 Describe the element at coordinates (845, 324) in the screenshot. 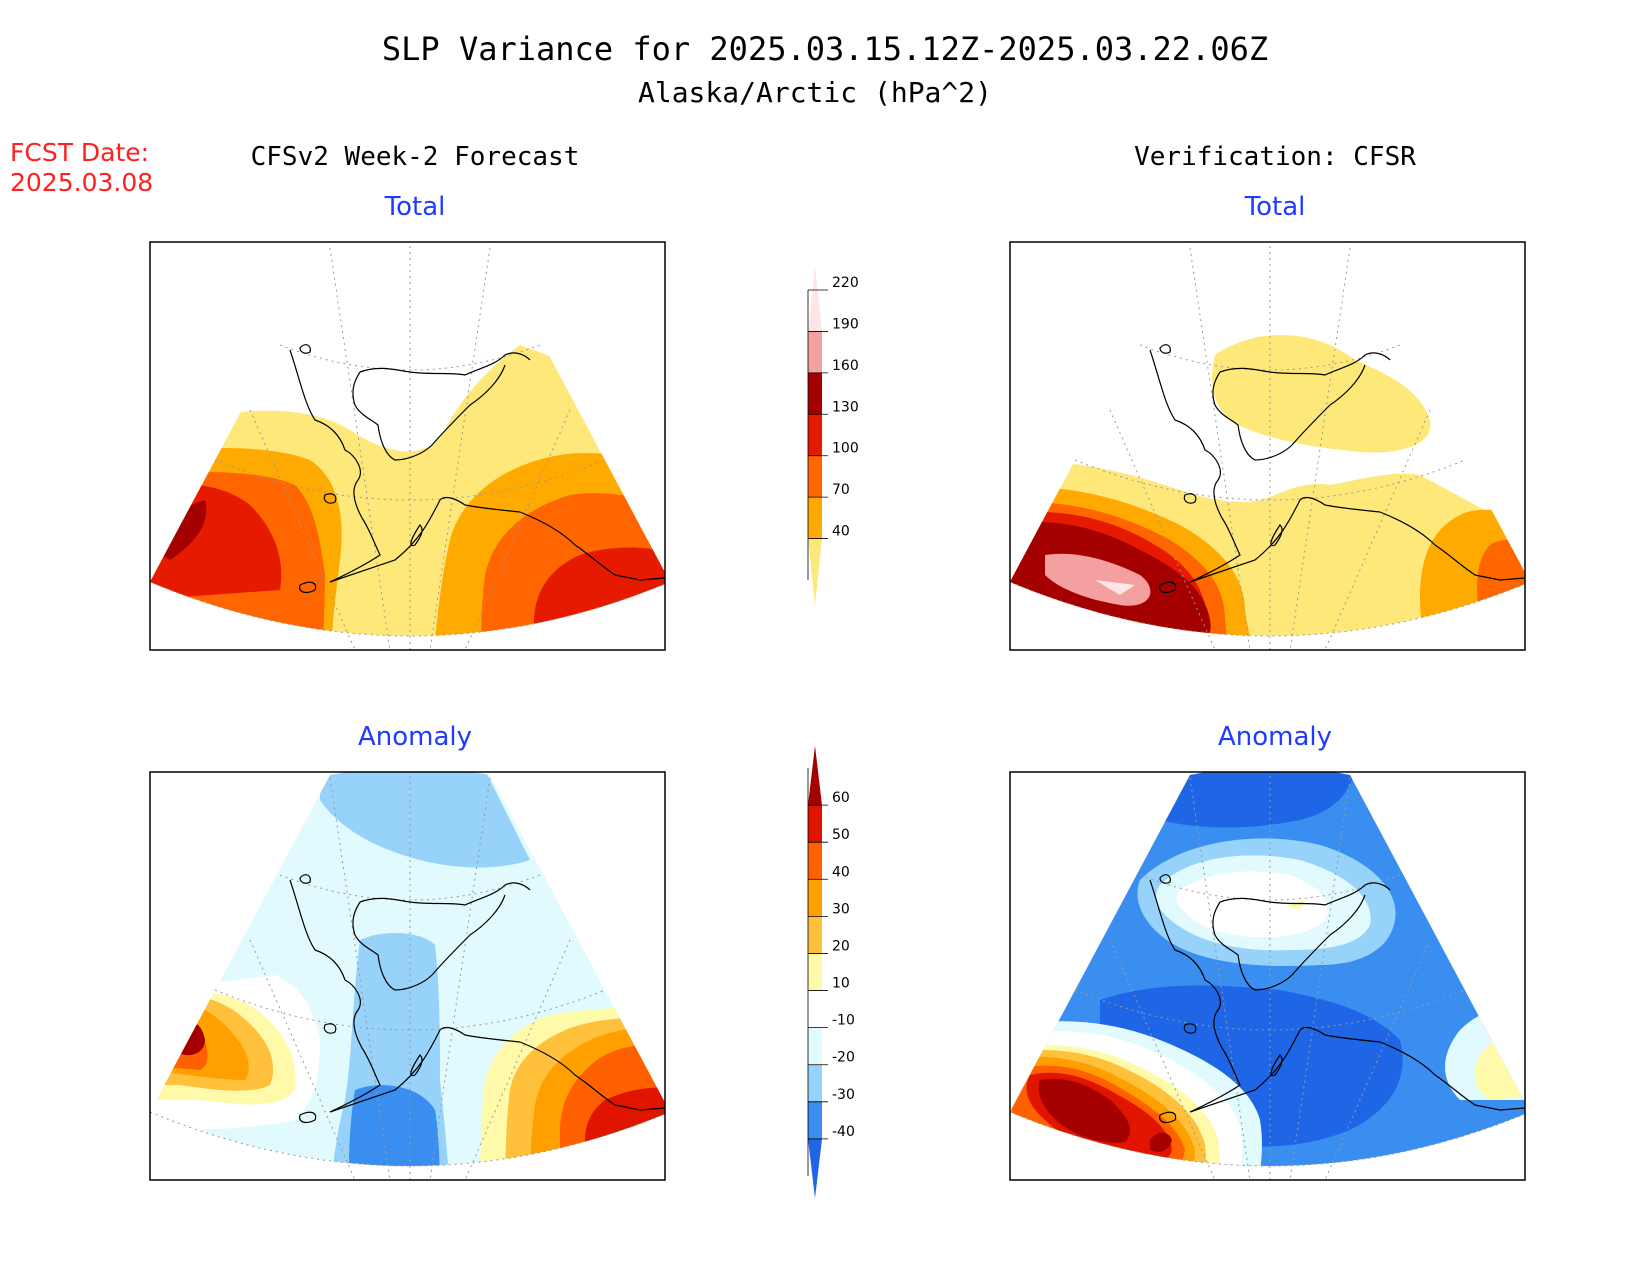

I see `colorbar-label: 190` at that location.